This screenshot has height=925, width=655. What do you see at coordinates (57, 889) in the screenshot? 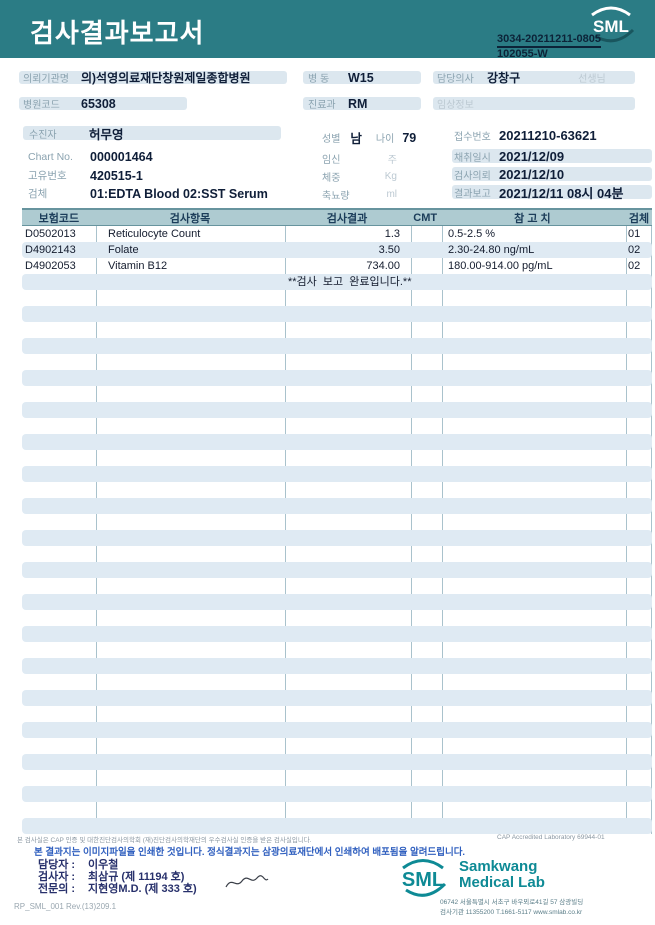
I see `staff-label: 전문의 :` at bounding box center [57, 889].